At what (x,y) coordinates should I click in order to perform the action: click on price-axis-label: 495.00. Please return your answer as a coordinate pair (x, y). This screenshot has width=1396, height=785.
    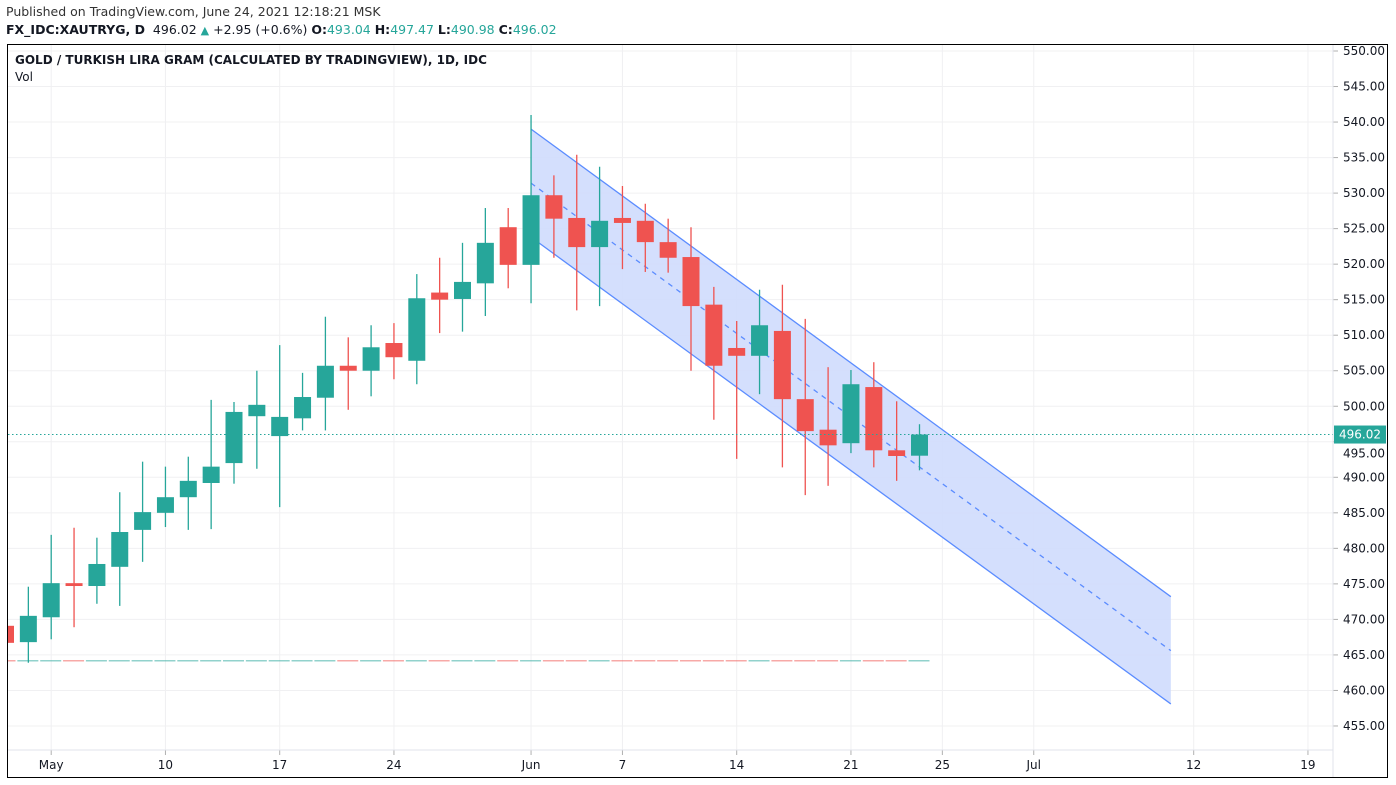
    Looking at the image, I should click on (1364, 454).